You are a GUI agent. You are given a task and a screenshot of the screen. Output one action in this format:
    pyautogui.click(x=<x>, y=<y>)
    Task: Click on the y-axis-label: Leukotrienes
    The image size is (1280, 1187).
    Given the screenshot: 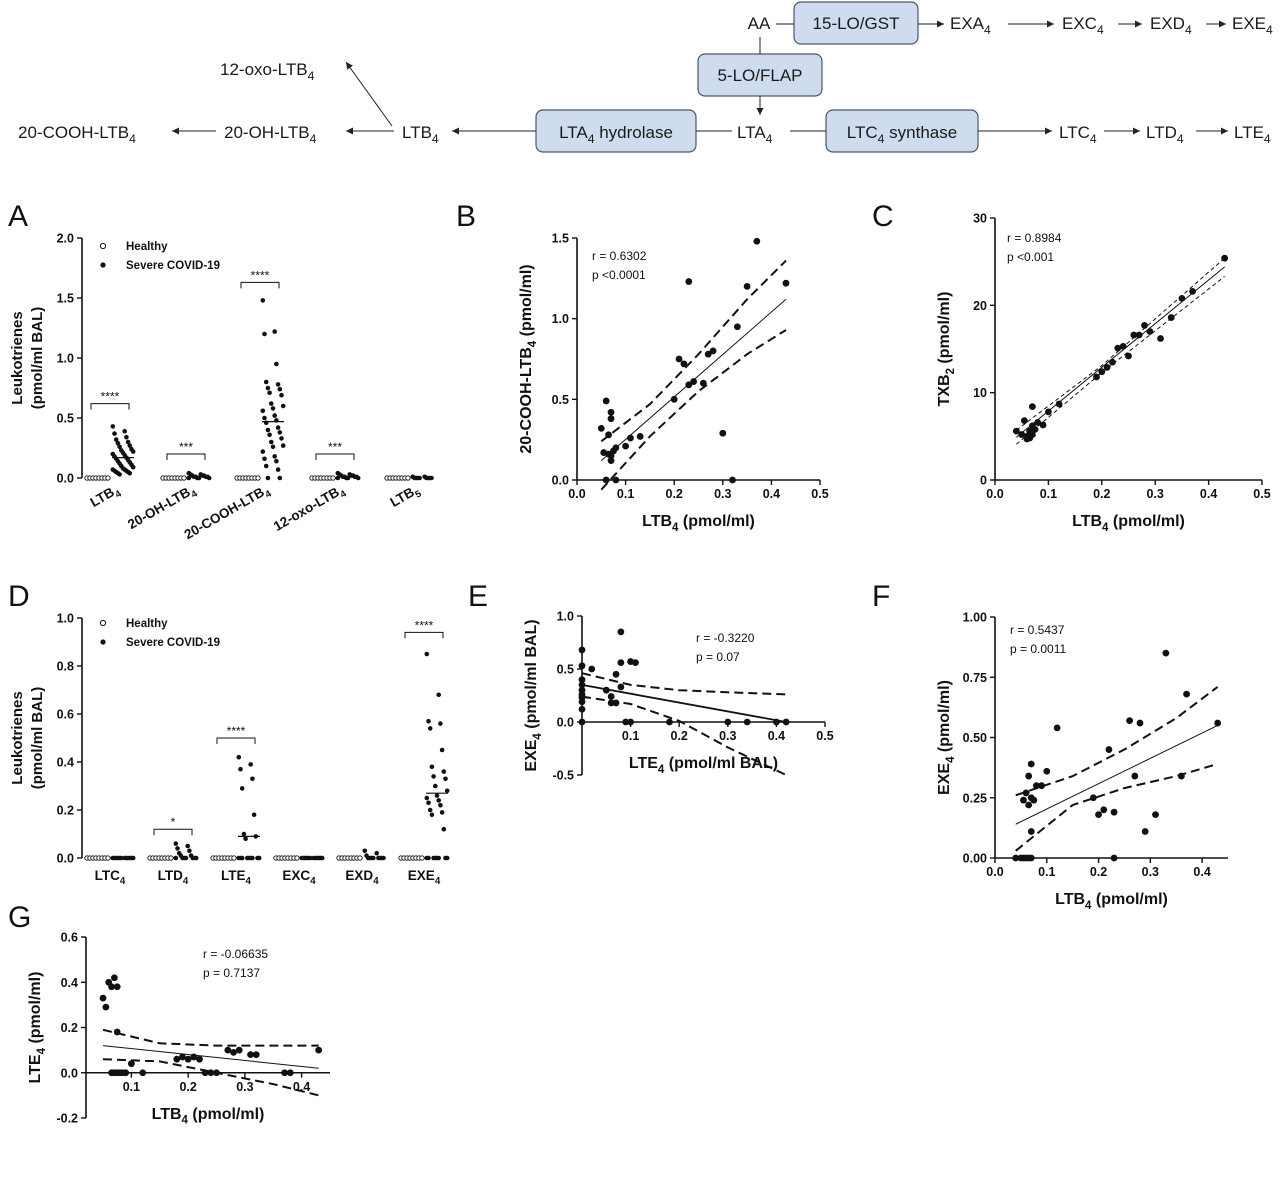 What is the action you would take?
    pyautogui.click(x=17, y=357)
    